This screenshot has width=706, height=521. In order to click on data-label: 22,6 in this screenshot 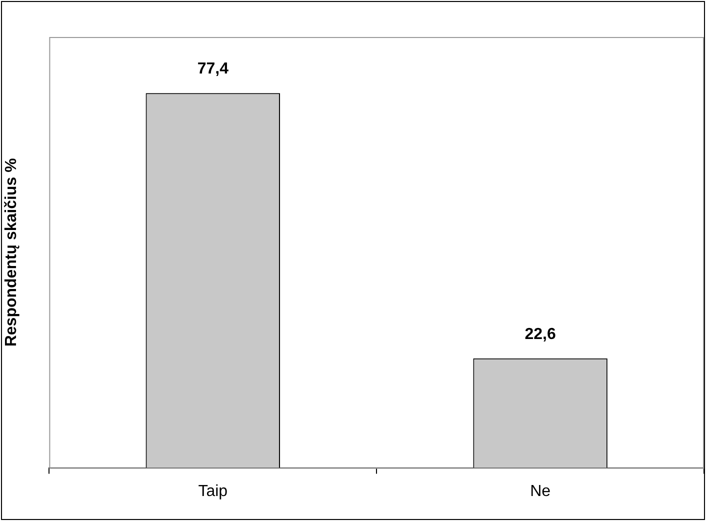, I will do `click(540, 334)`.